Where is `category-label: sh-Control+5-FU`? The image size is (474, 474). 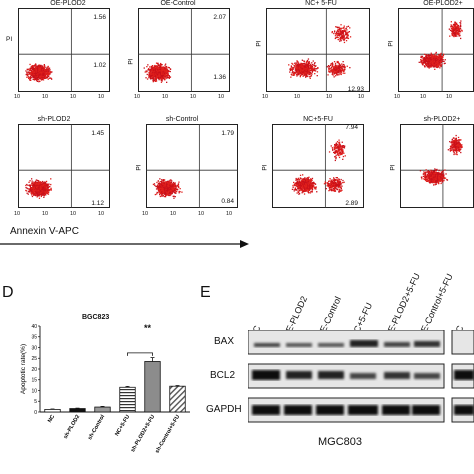
category-label: sh-Control+5-FU is located at coordinates (167, 434).